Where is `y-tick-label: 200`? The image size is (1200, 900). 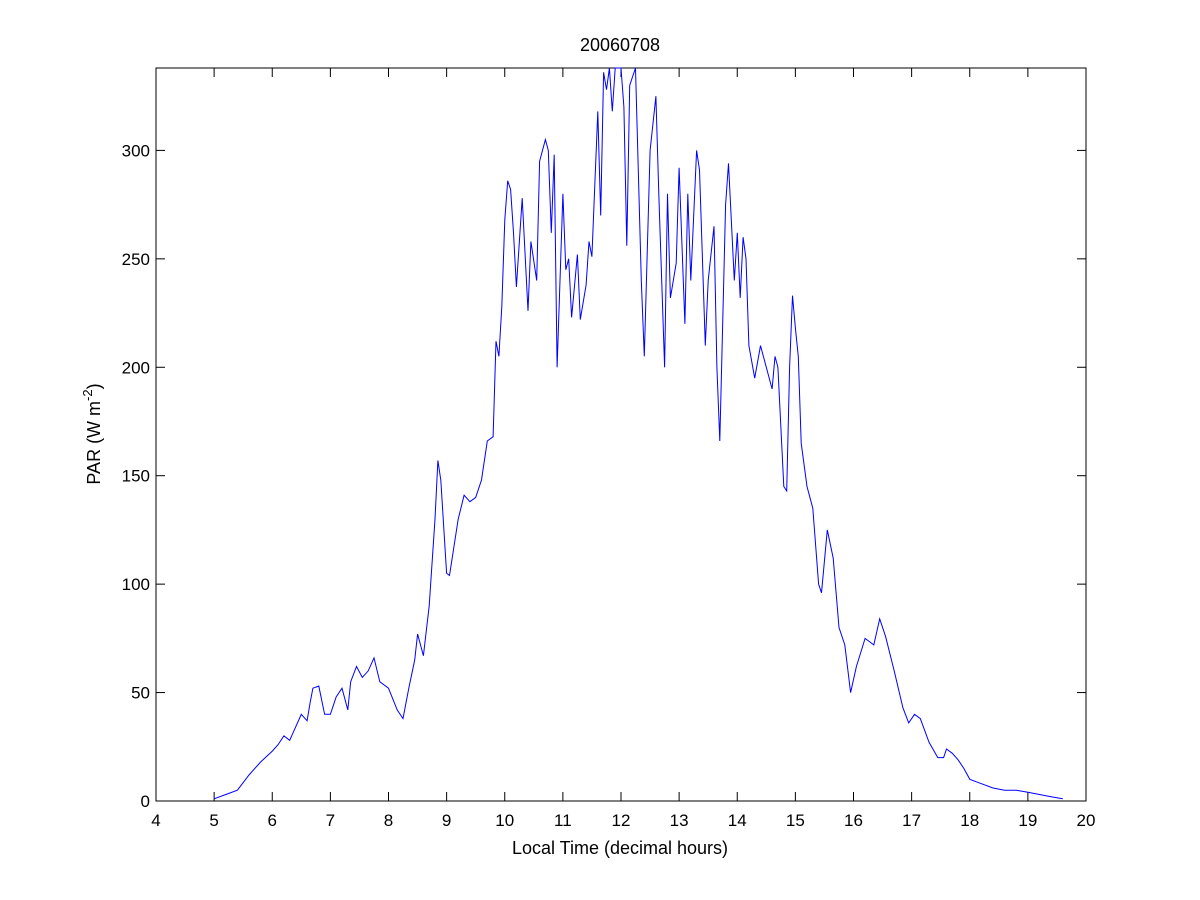
y-tick-label: 200 is located at coordinates (136, 367).